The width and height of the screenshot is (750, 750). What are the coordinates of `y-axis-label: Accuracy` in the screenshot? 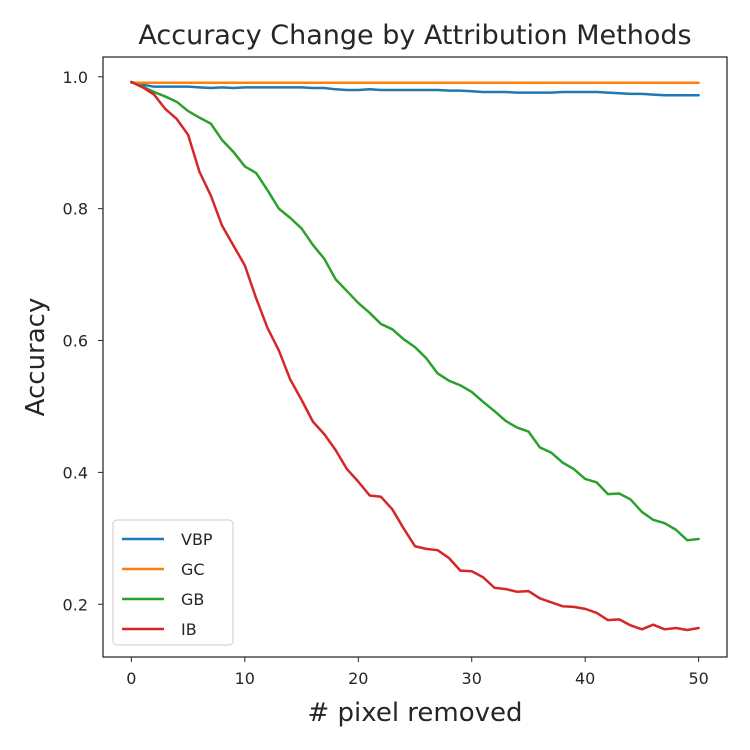 It's located at (36, 357).